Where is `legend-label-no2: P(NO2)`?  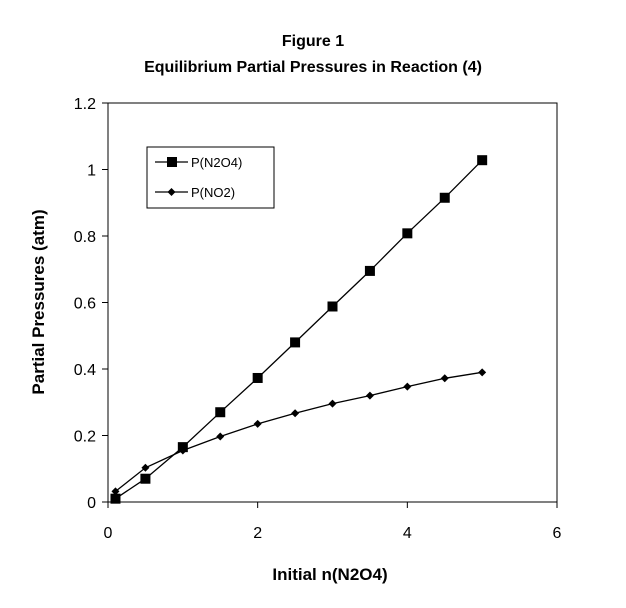
legend-label-no2: P(NO2) is located at coordinates (213, 192).